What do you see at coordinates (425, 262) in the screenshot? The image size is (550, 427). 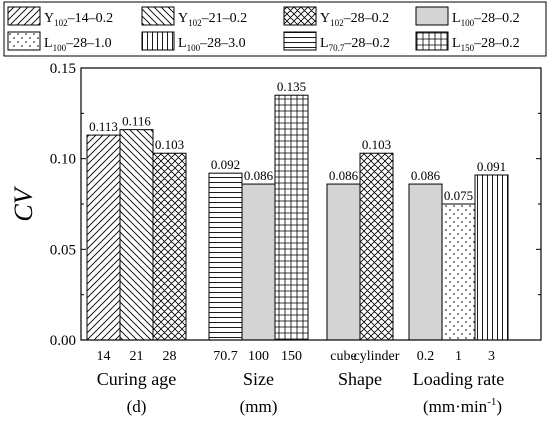 I see `bar-0.2` at bounding box center [425, 262].